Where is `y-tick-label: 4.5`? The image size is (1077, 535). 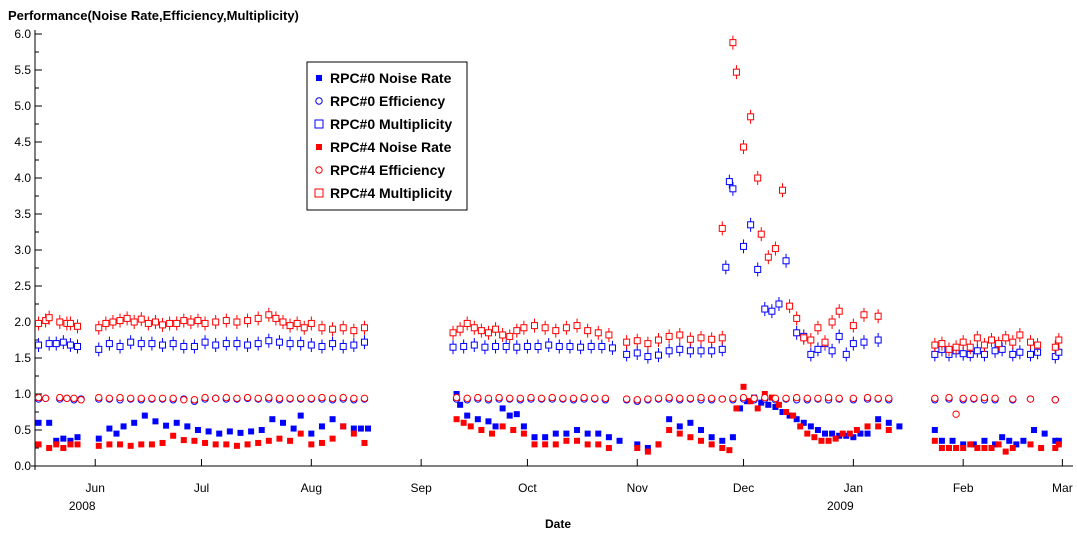 y-tick-label: 4.5 is located at coordinates (22, 142).